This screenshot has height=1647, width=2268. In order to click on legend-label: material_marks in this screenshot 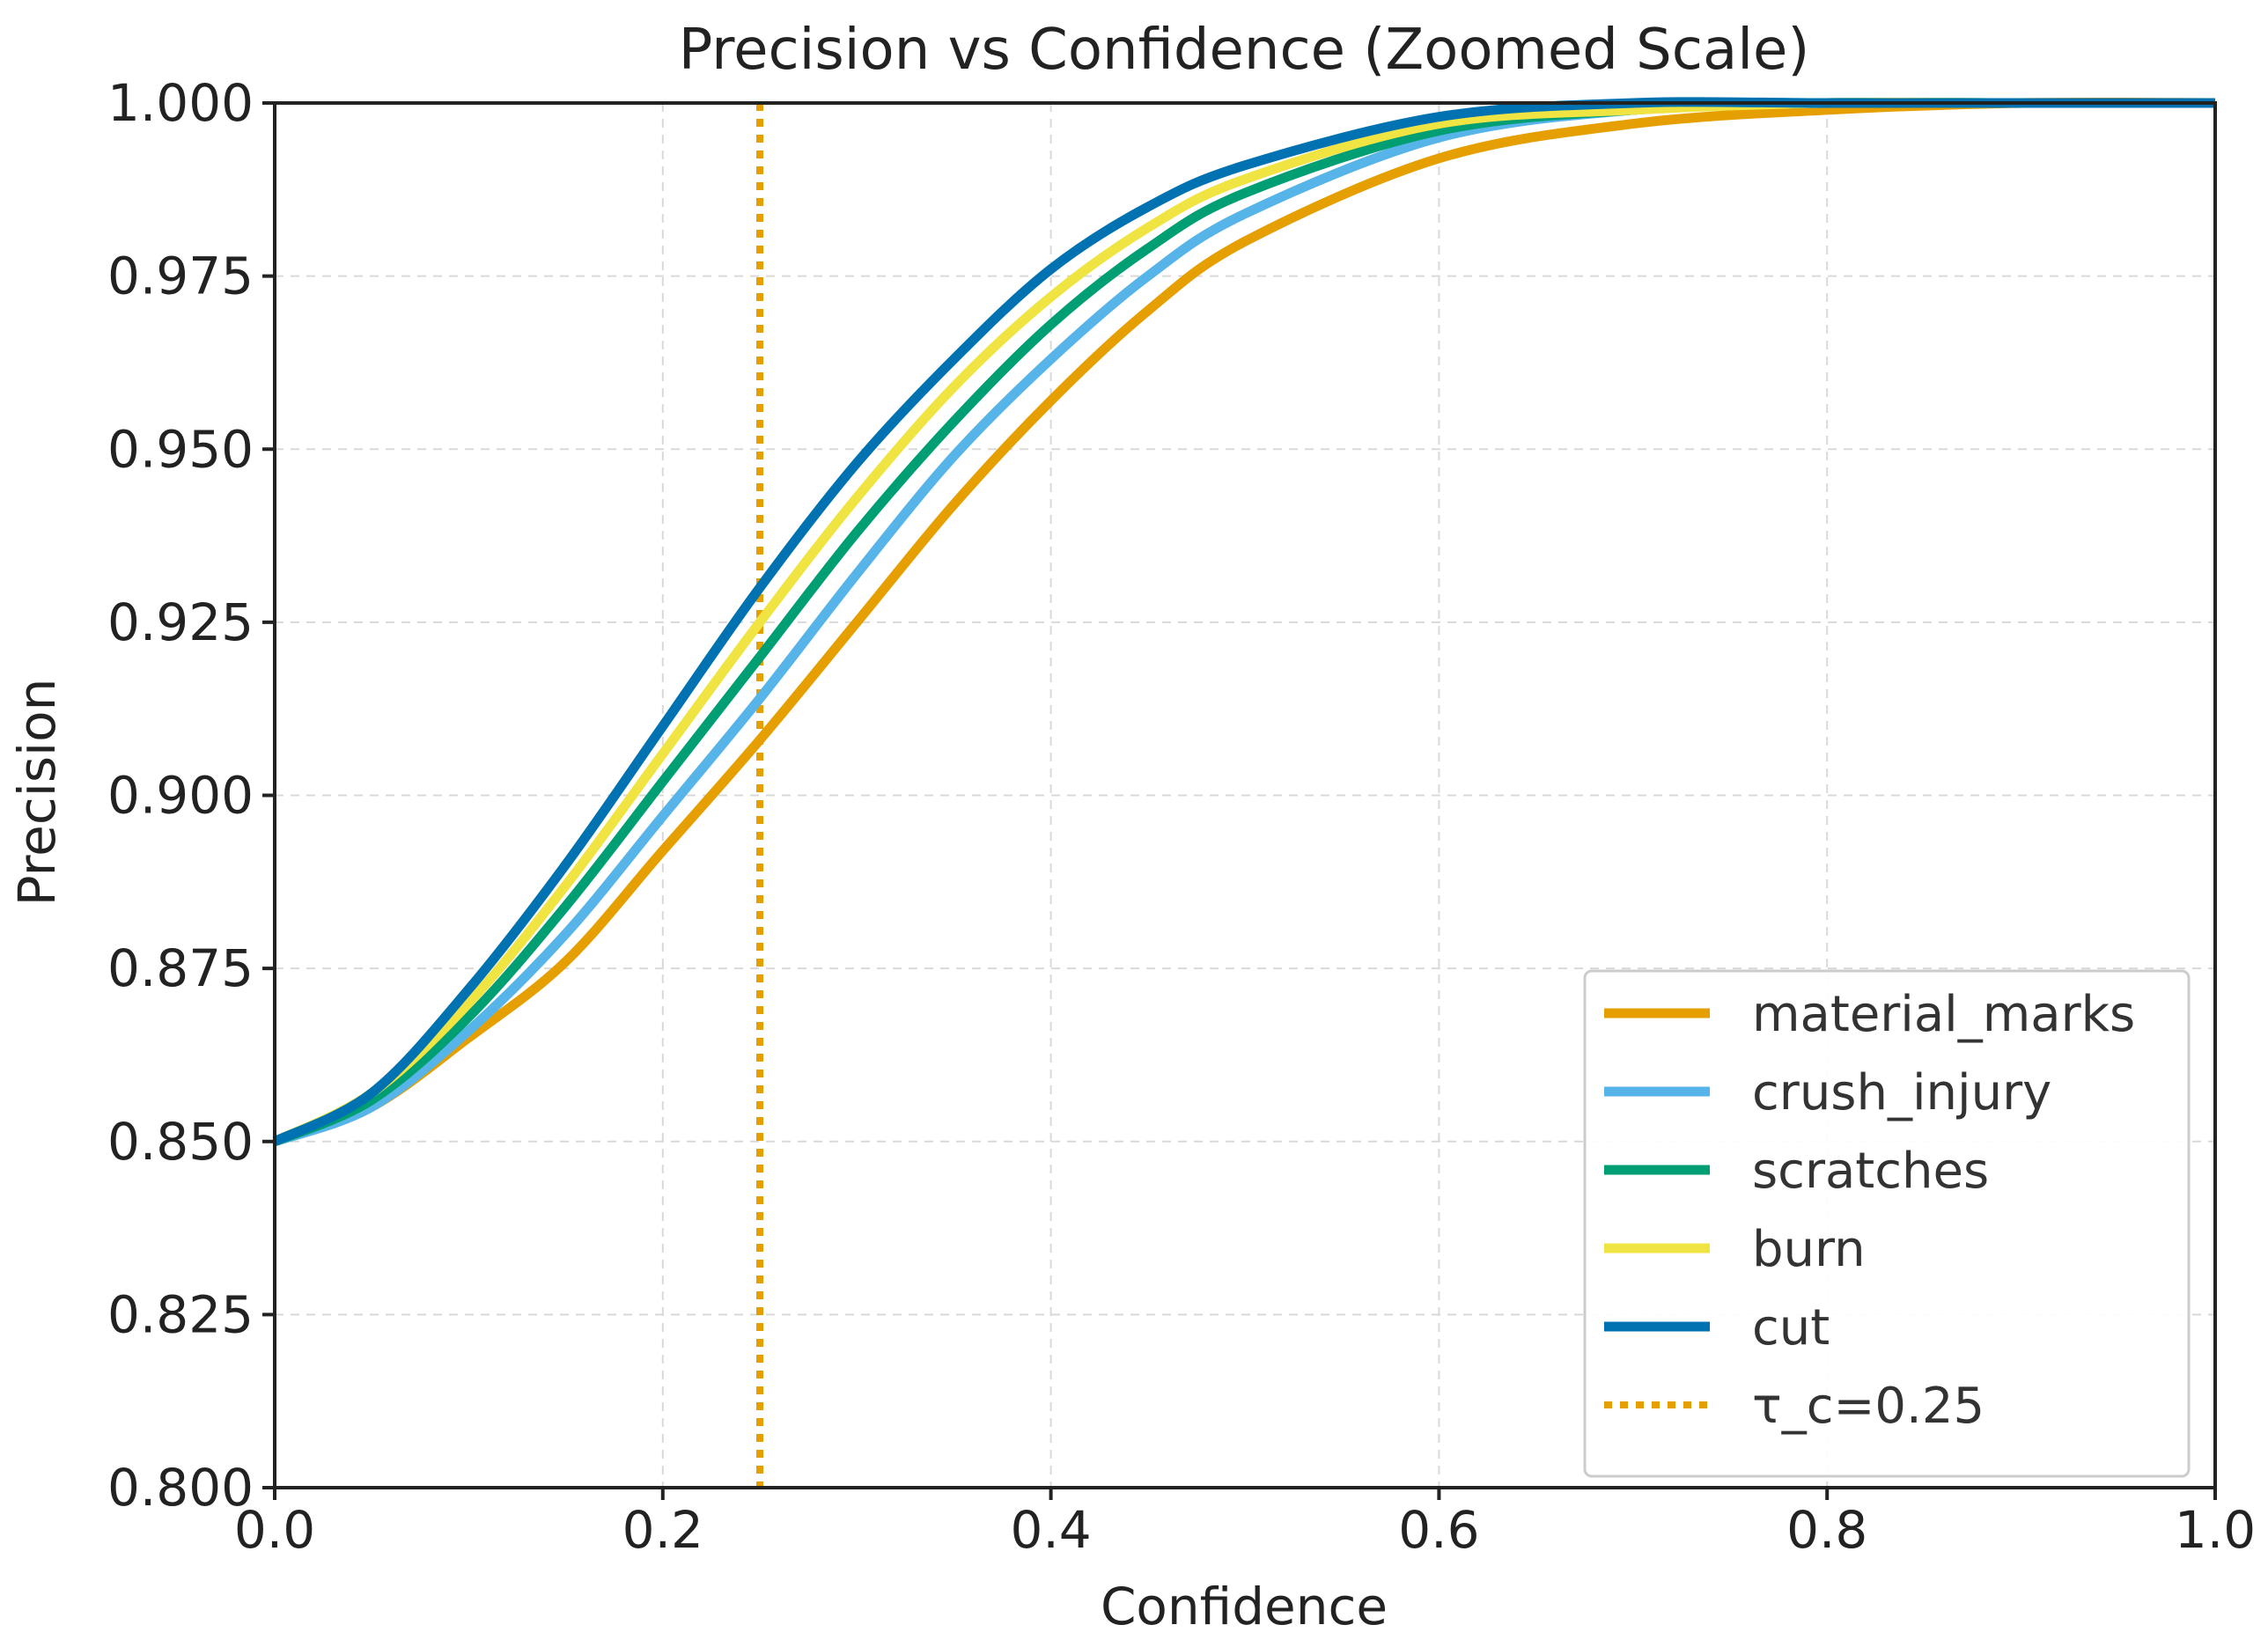, I will do `click(1943, 1015)`.